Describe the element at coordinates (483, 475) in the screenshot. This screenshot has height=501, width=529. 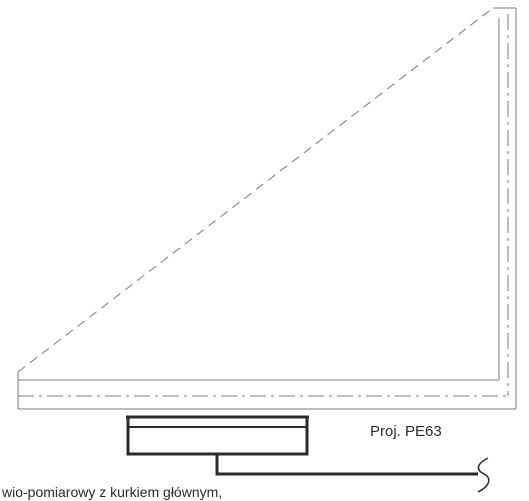
I see `pipe-break-symbol` at that location.